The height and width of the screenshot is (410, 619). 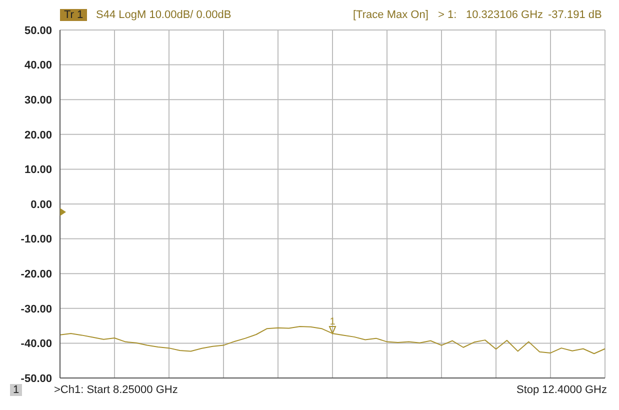 What do you see at coordinates (116, 390) in the screenshot?
I see `text: >Ch1: Start 8.25000 GHz` at bounding box center [116, 390].